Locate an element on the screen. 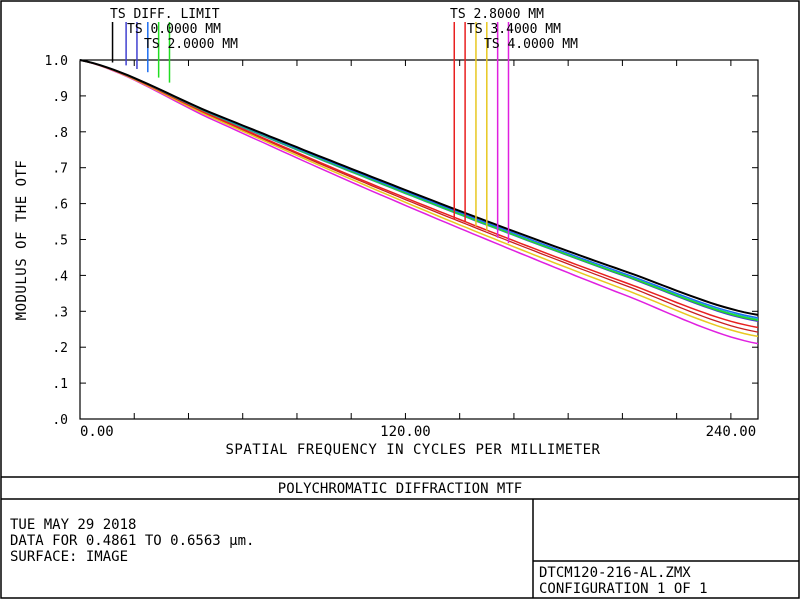 This screenshot has height=599, width=800. y-tick-label: .0 is located at coordinates (60, 420).